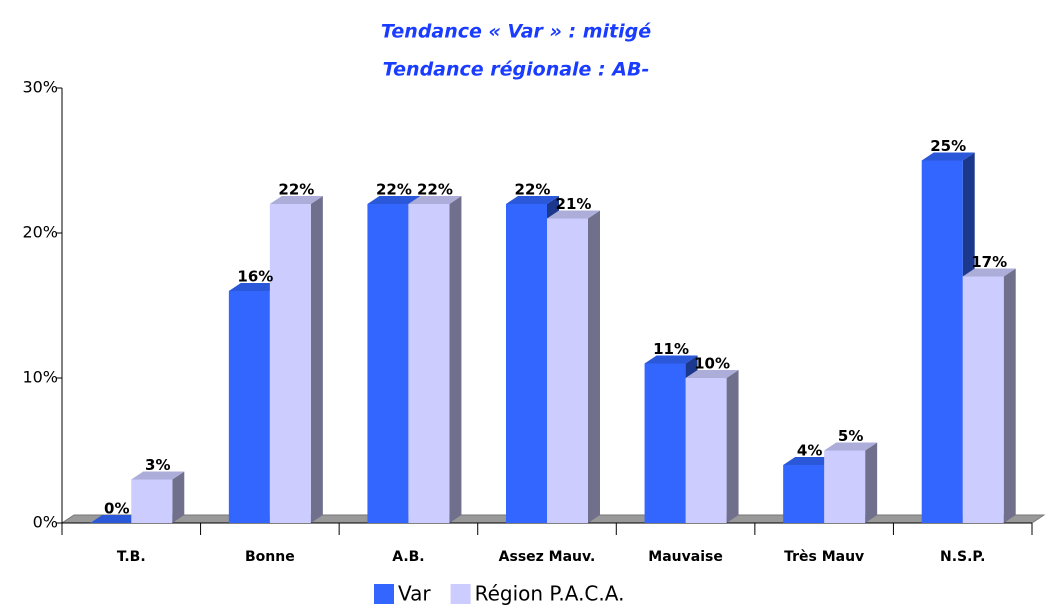 This screenshot has width=1045, height=608. Describe the element at coordinates (131, 557) in the screenshot. I see `x-tick-label: T.B.` at that location.